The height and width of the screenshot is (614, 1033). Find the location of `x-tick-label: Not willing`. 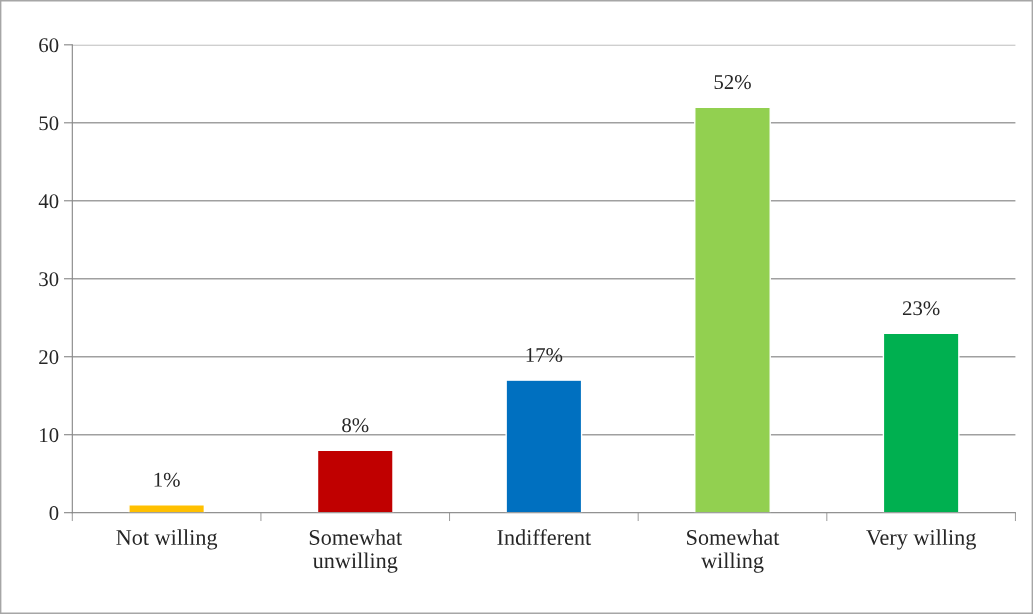

x-tick-label: Not willing is located at coordinates (167, 539).